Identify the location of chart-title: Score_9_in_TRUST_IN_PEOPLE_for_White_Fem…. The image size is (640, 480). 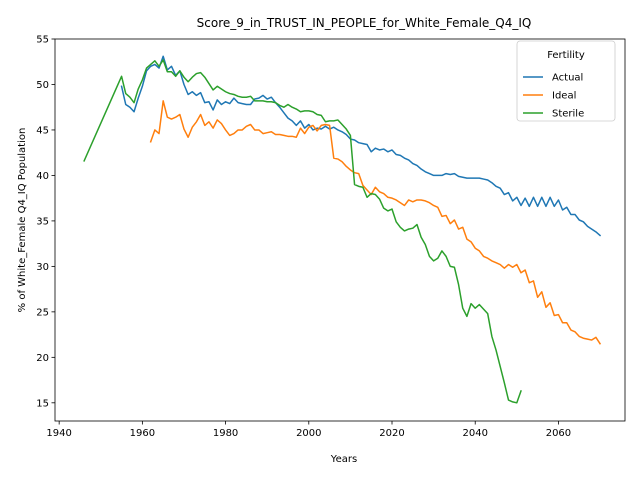
(364, 23).